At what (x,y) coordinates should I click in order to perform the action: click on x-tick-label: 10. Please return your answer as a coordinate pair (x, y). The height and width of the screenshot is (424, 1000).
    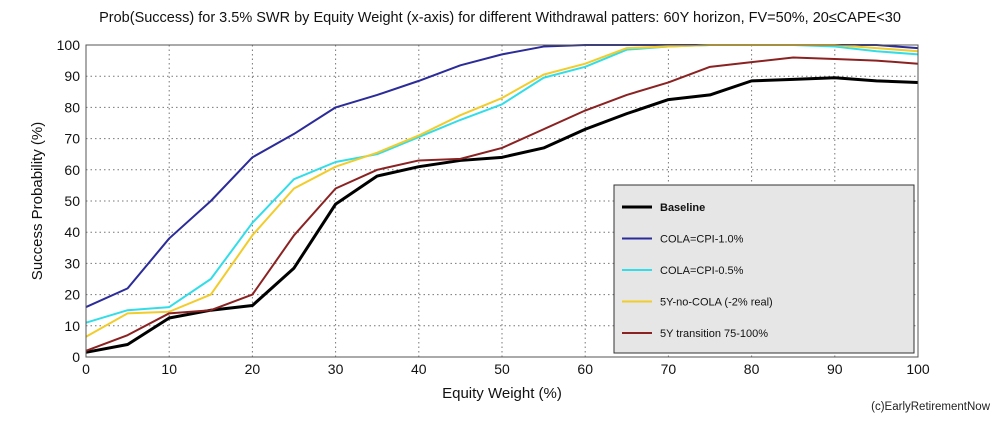
    Looking at the image, I should click on (169, 369).